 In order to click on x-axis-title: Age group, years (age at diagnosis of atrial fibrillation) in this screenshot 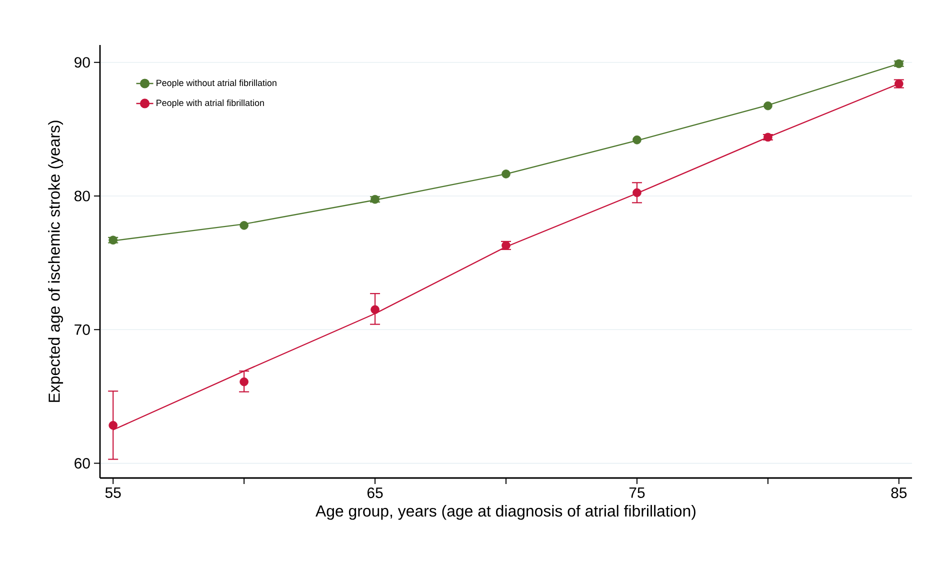, I will do `click(506, 512)`.